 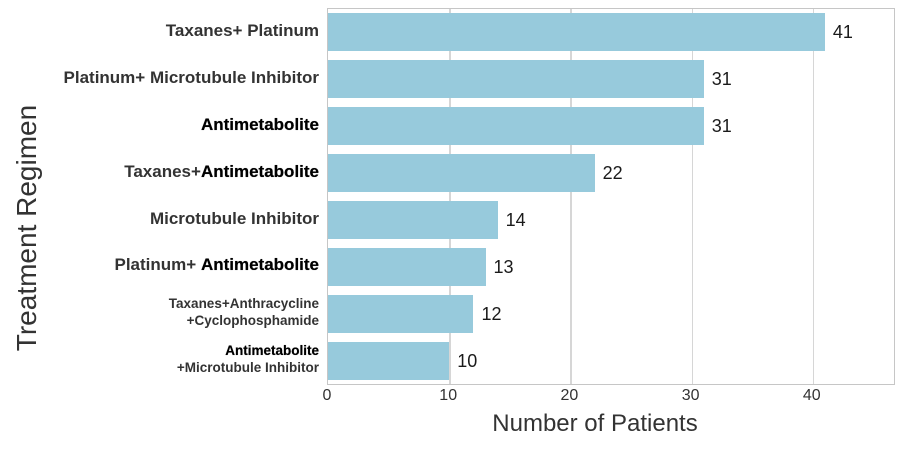 What do you see at coordinates (191, 77) in the screenshot?
I see `category-label-segment: Platinum+ Microtubule Inhibitor` at bounding box center [191, 77].